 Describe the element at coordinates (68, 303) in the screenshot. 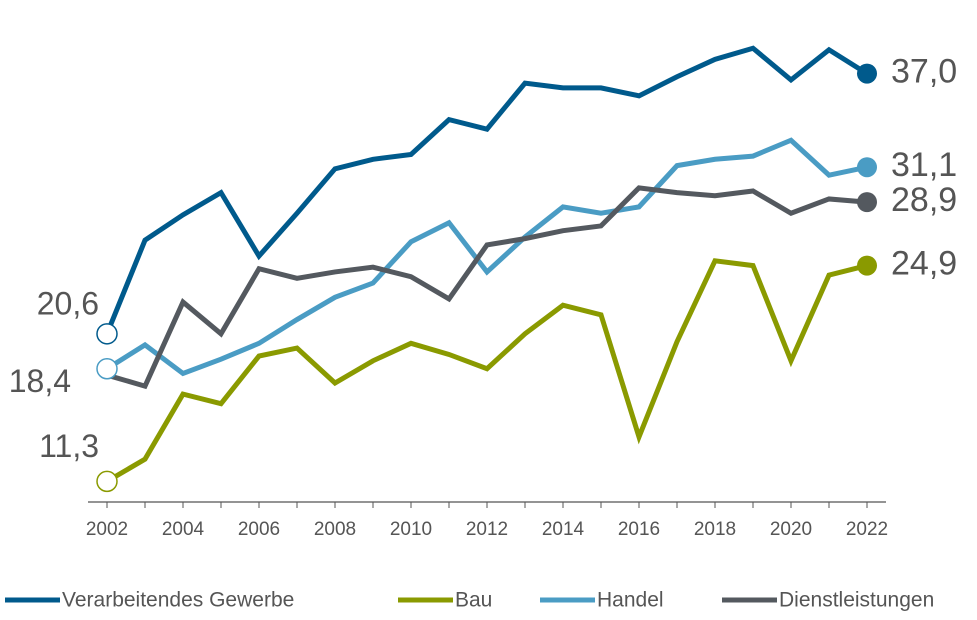

I see `value-label: 20,6` at that location.